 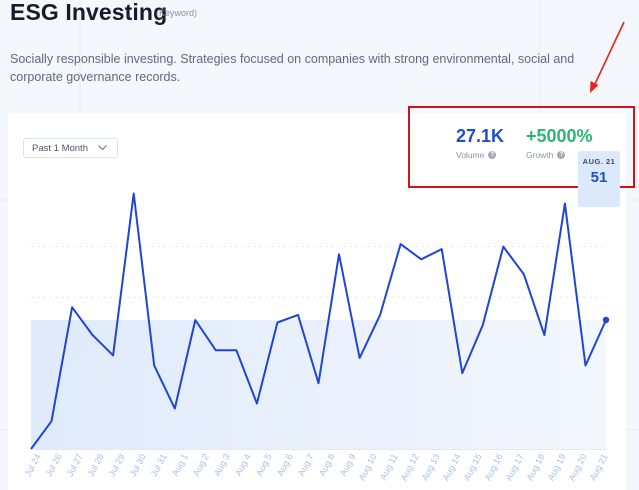 I want to click on period-dropdown-label: Past 1 Month, so click(x=60, y=148).